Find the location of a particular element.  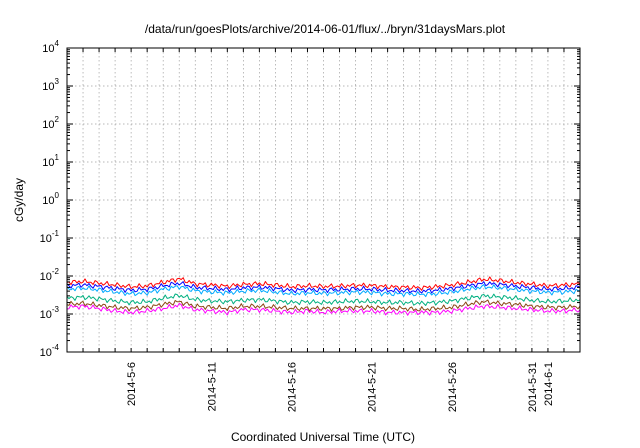

x-tick-label: 2014-5-21 is located at coordinates (373, 387).